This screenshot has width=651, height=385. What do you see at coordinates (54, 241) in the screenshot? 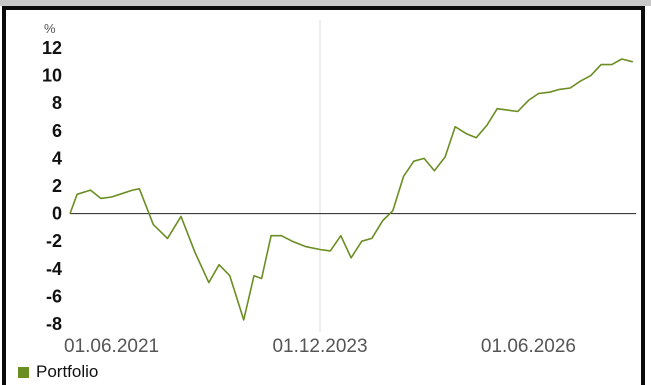
I see `y-tick-label: -2` at bounding box center [54, 241].